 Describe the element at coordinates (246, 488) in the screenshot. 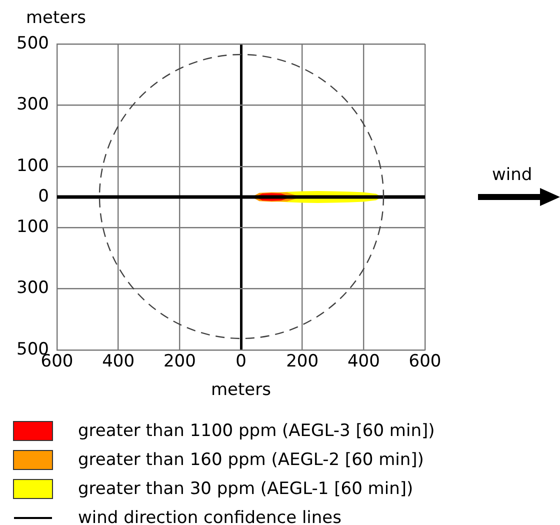

I see `legend-label: greater than 30 ppm (AEGL-1 [60 min])` at that location.